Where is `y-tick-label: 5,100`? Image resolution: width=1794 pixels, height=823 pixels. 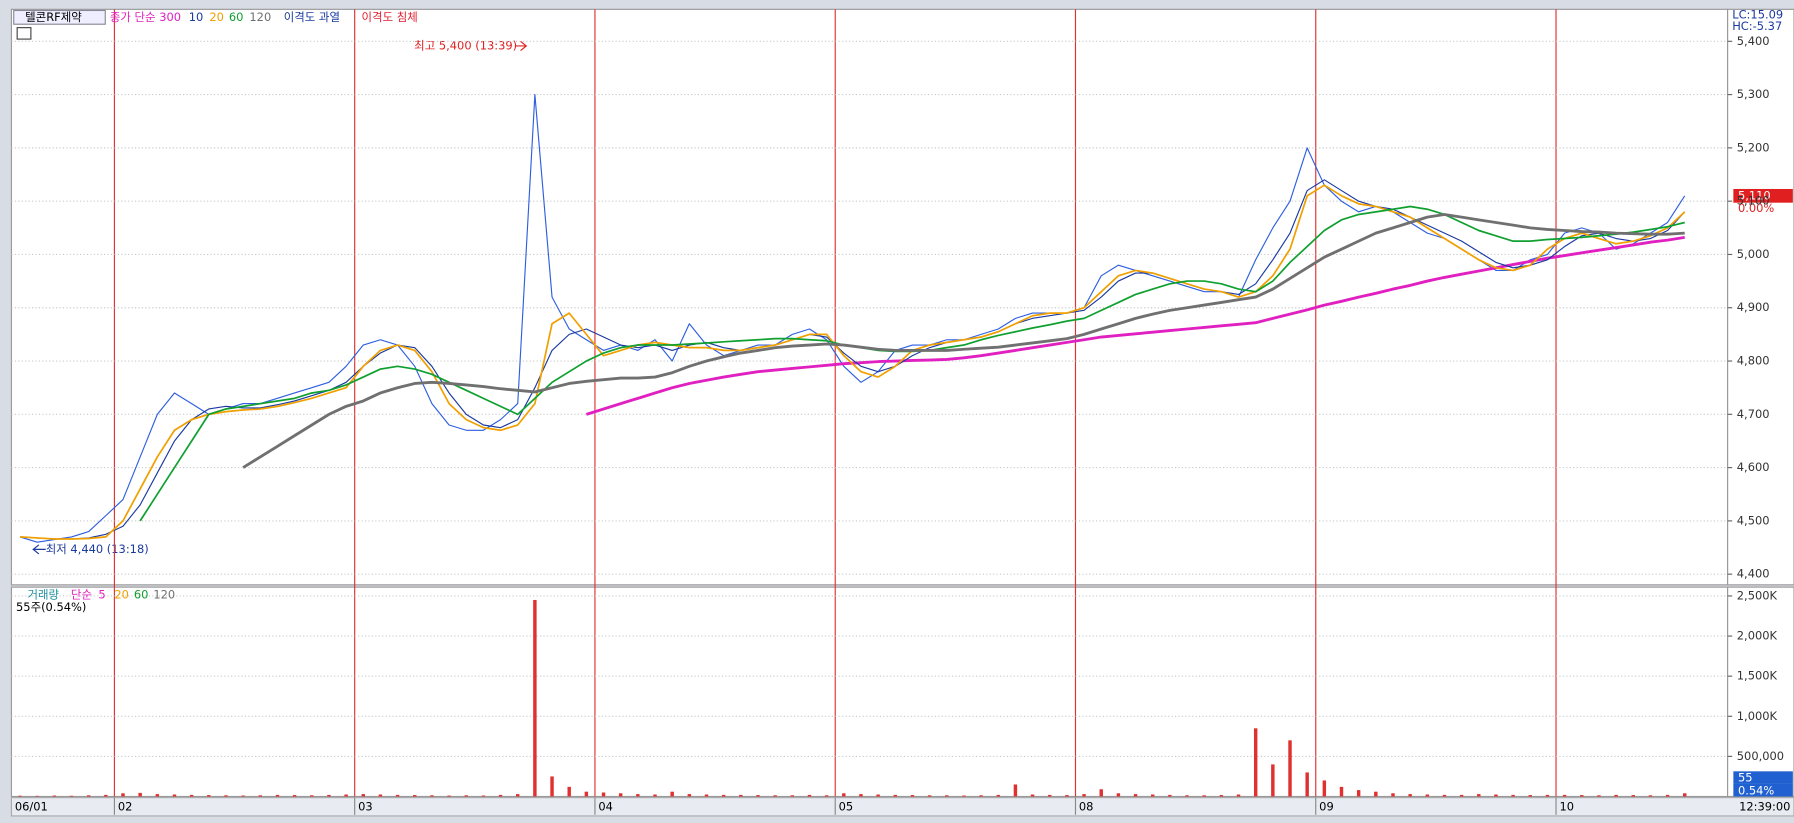 y-tick-label: 5,100 is located at coordinates (1753, 201).